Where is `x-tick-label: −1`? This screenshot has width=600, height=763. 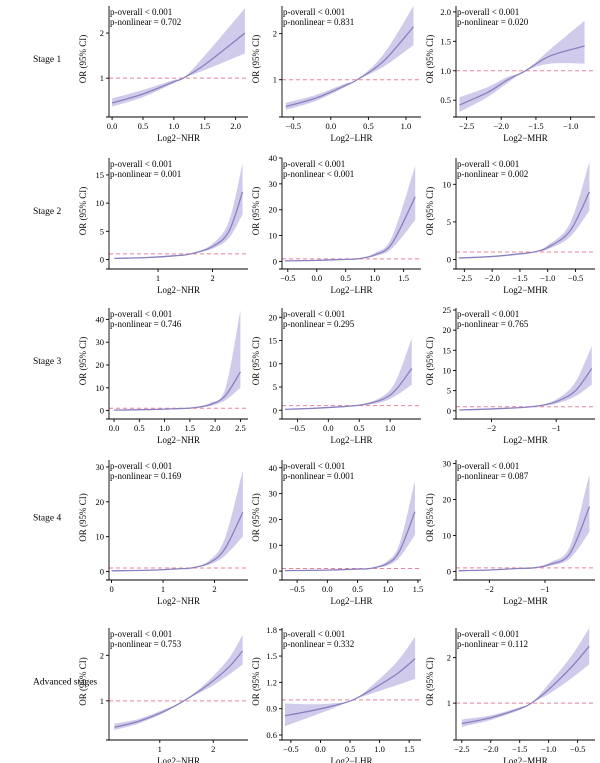
x-tick-label: −1 is located at coordinates (544, 589).